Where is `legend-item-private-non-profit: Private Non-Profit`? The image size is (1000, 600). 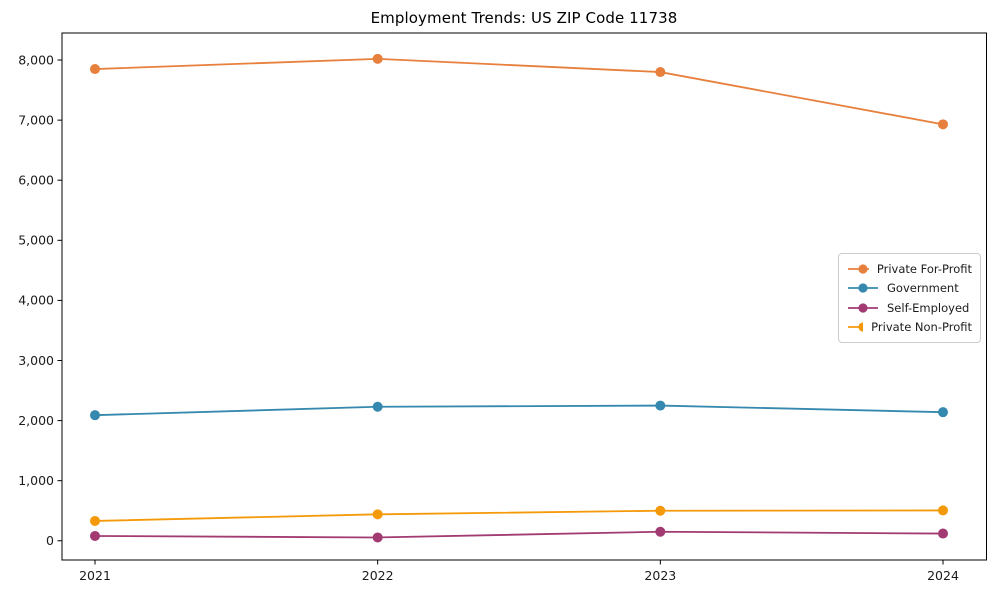 legend-item-private-non-profit: Private Non-Profit is located at coordinates (909, 327).